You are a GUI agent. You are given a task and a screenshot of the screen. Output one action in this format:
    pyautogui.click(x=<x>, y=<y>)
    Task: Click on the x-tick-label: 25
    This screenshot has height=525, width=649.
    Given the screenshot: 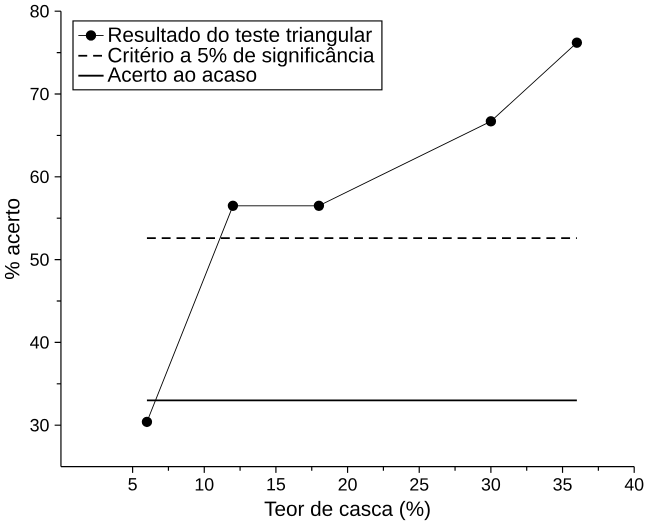 What is the action you would take?
    pyautogui.click(x=419, y=484)
    